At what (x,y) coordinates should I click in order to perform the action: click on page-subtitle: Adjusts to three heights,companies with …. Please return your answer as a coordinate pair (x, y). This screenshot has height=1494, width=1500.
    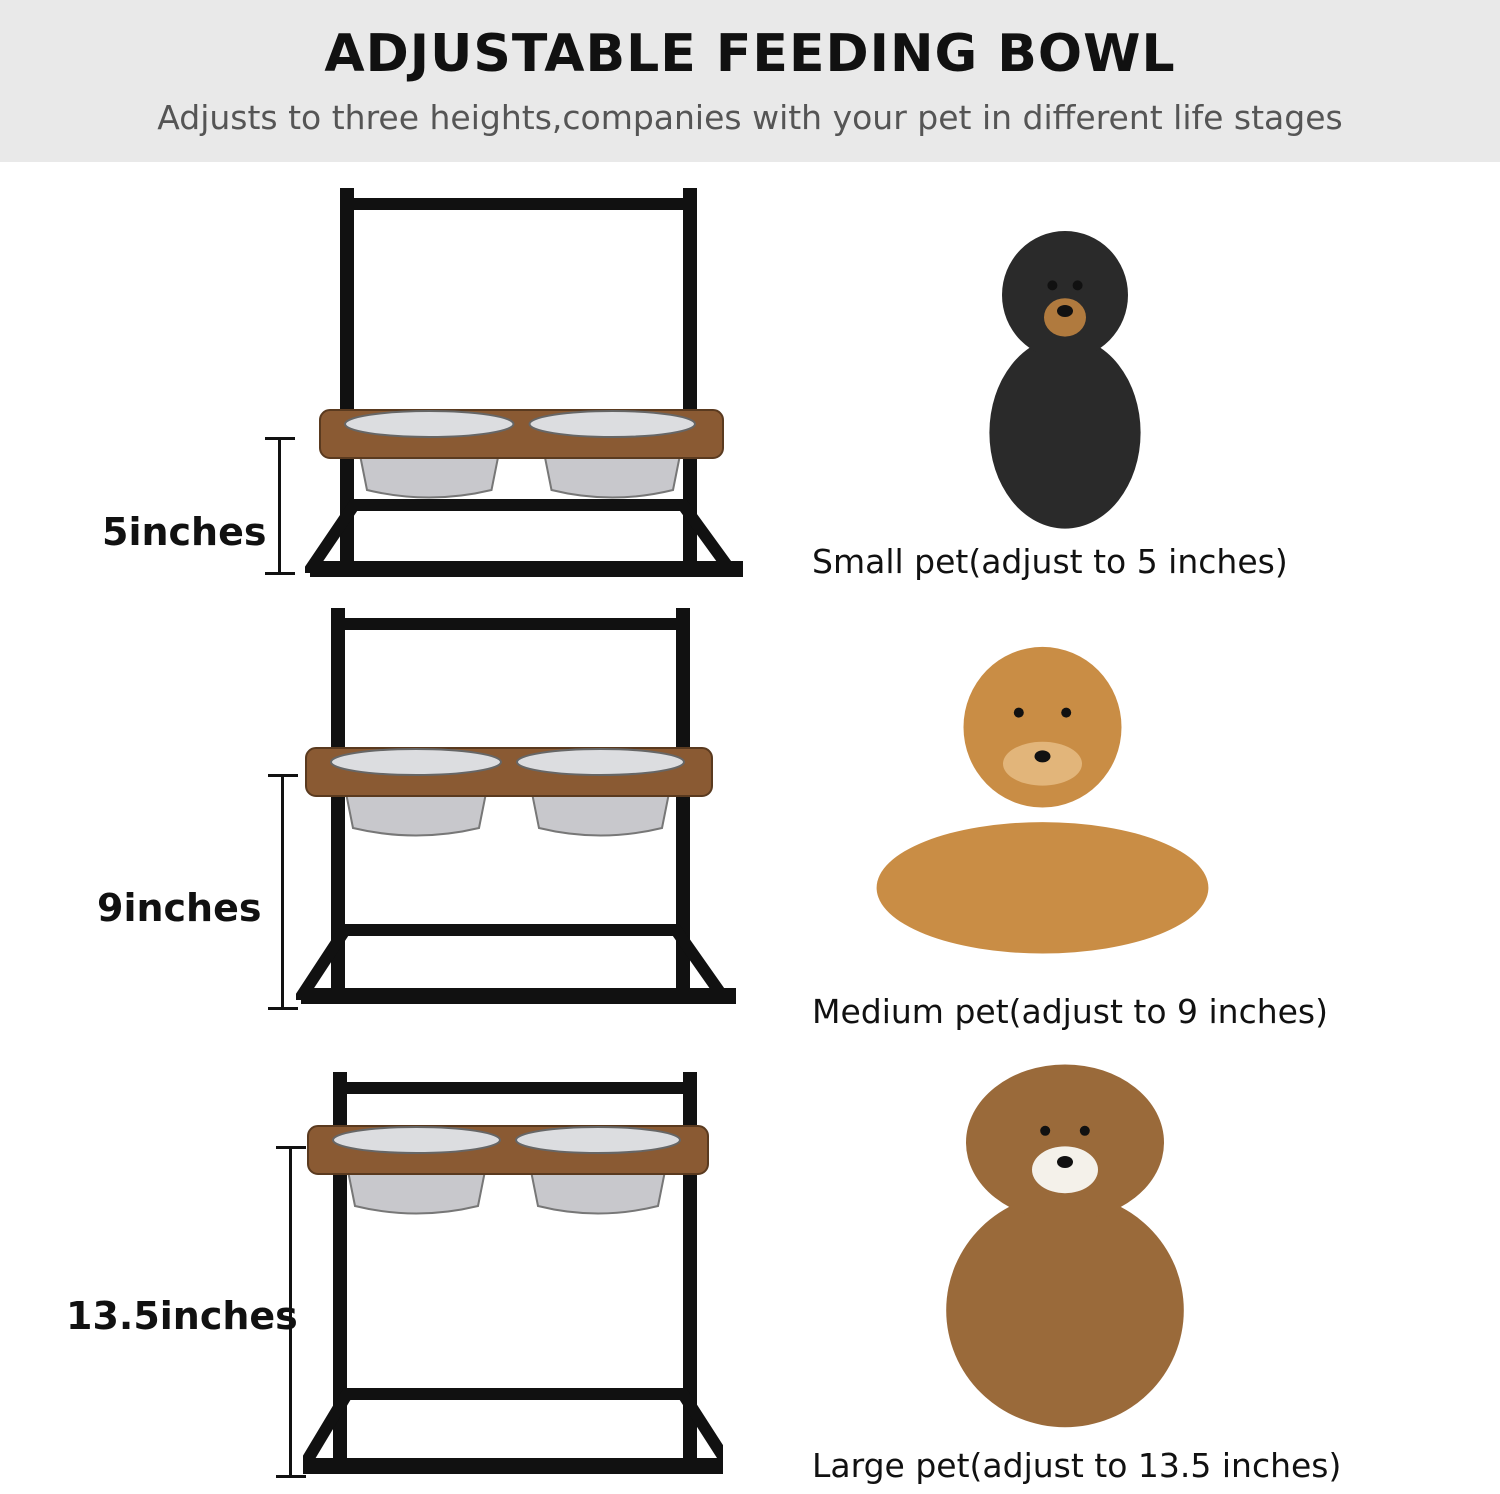
    Looking at the image, I should click on (750, 117).